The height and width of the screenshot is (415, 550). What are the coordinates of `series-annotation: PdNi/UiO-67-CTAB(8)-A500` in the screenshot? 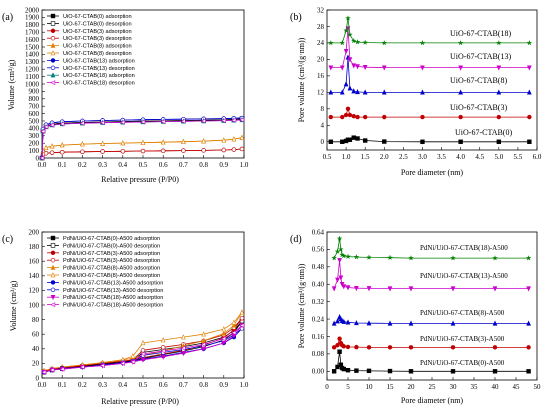 It's located at (462, 313).